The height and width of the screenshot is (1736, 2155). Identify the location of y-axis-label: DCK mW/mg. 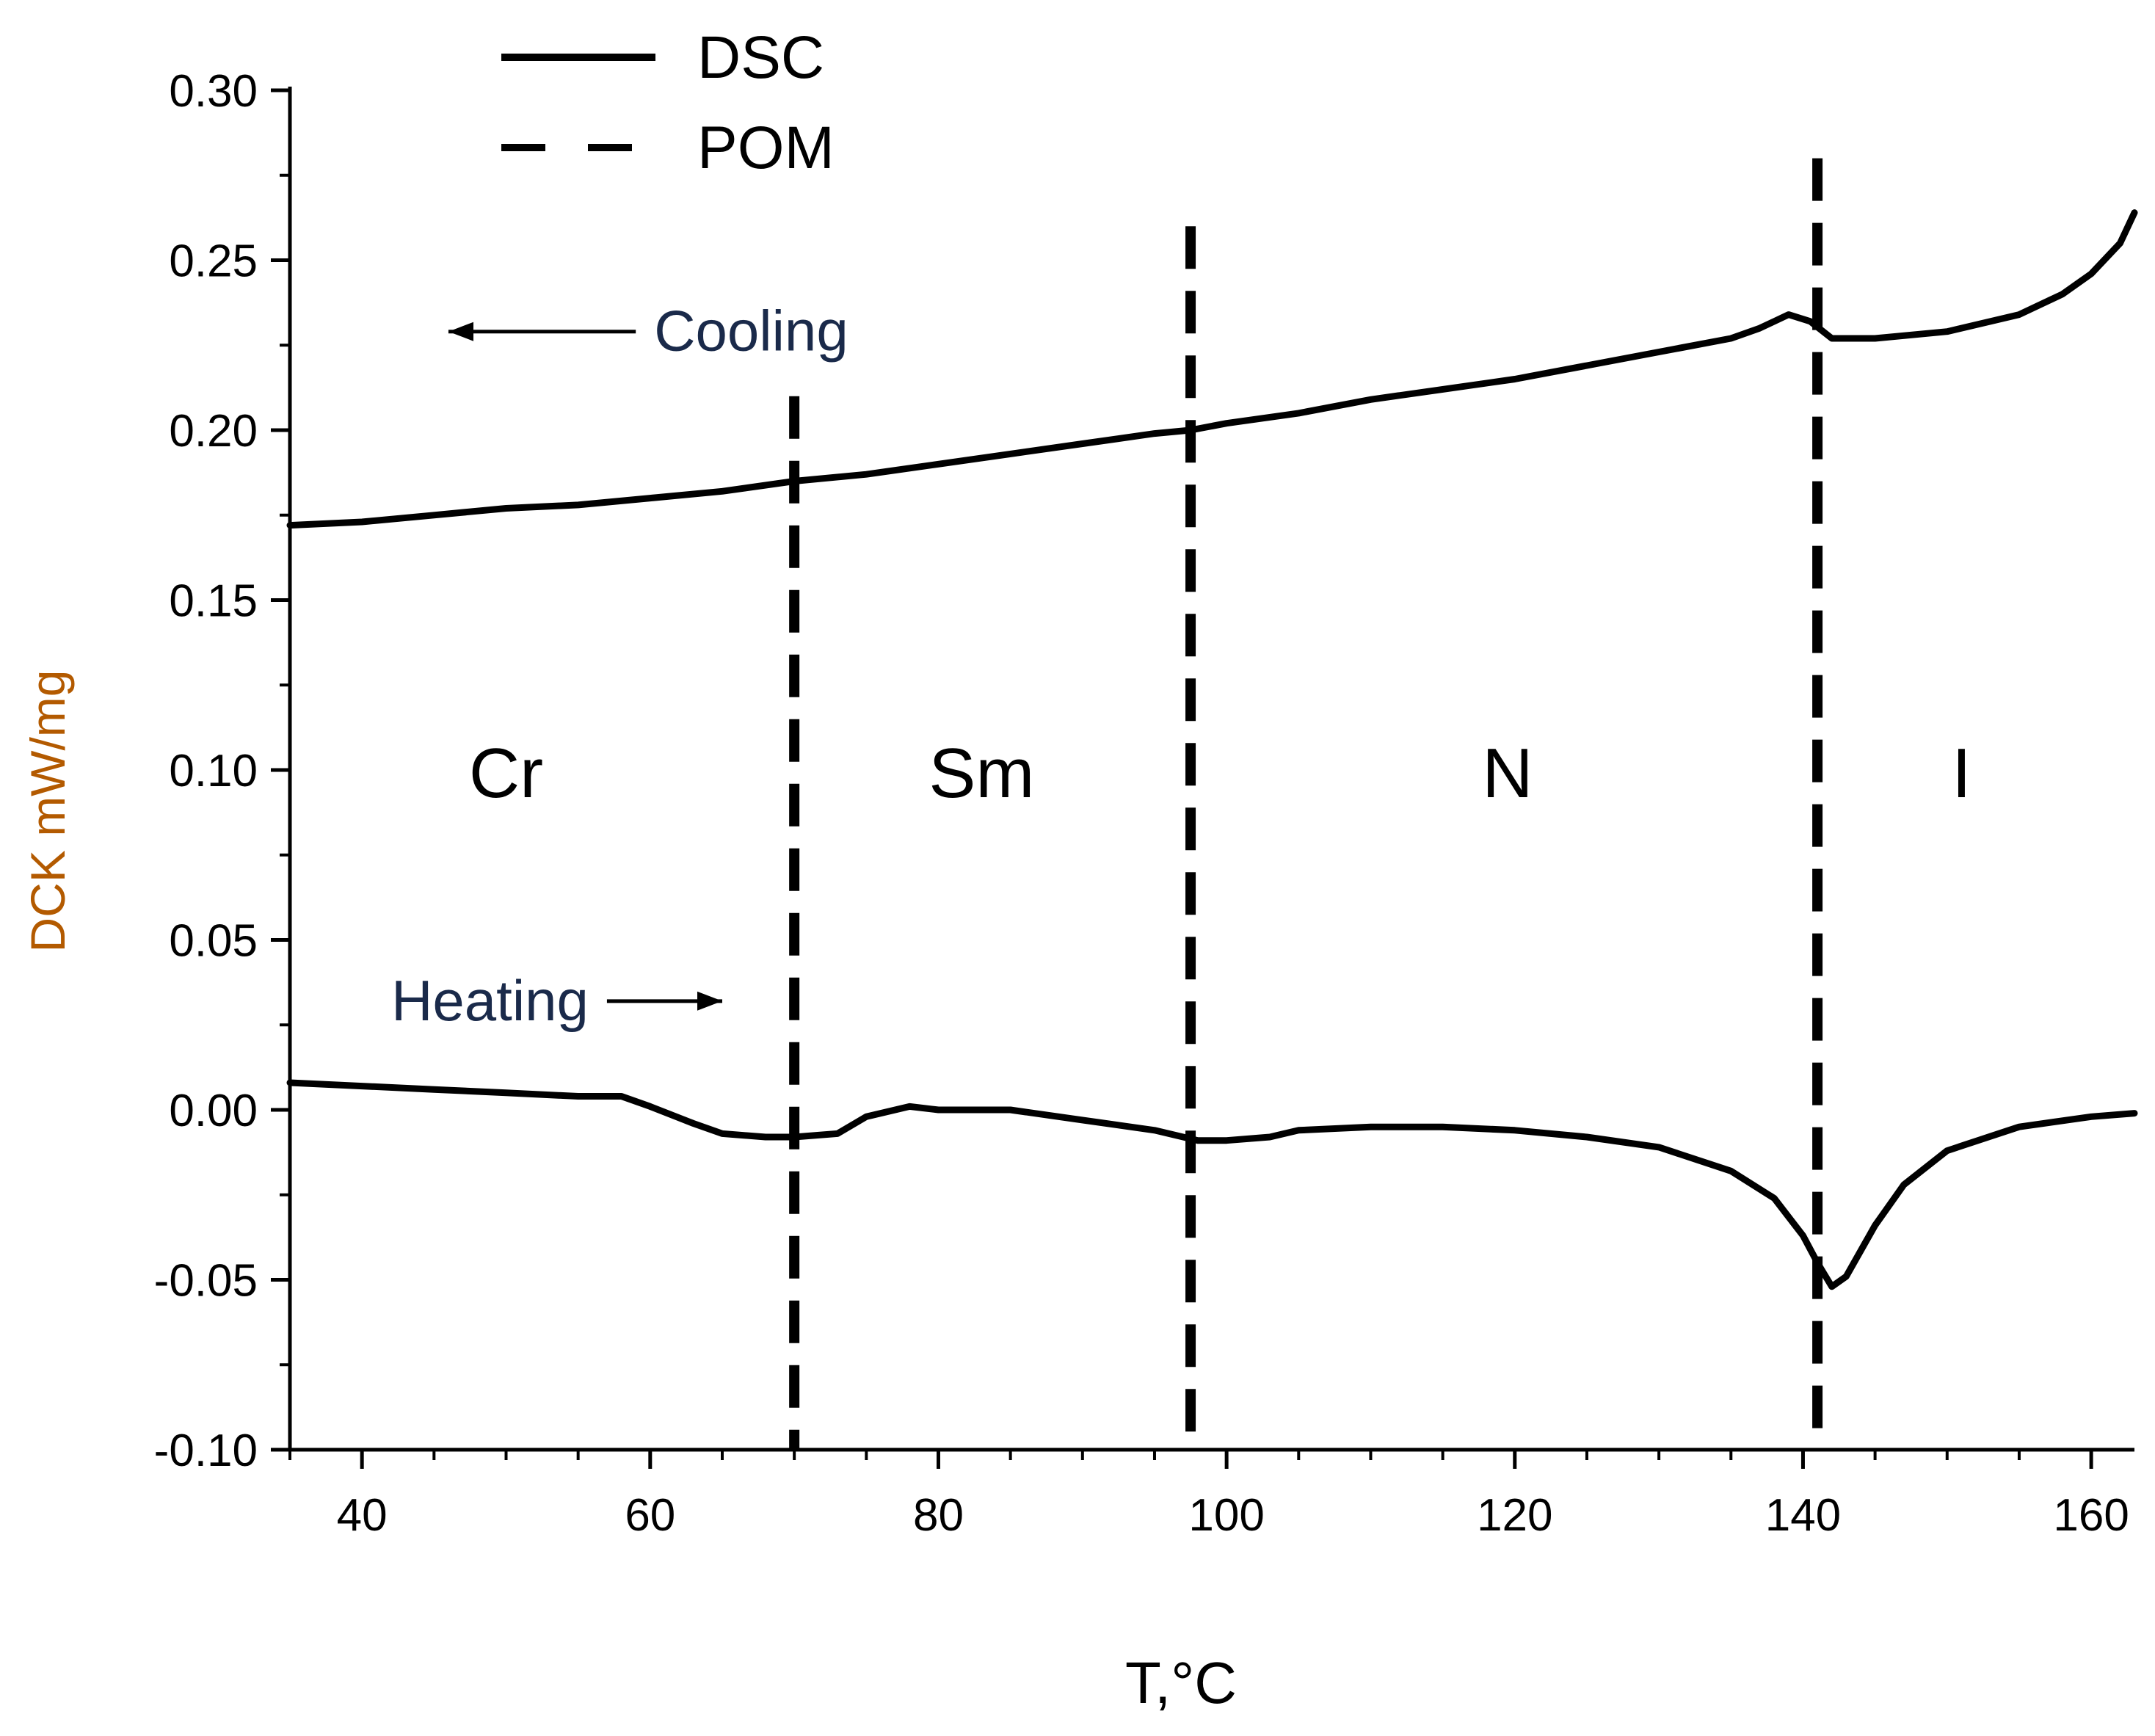
(48, 811).